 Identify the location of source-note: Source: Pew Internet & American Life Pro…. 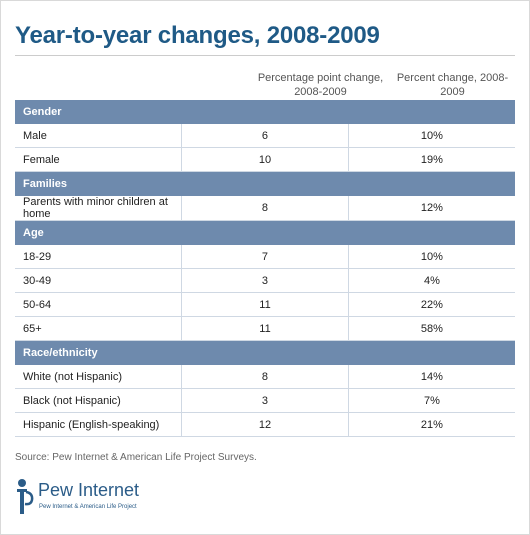
(136, 457).